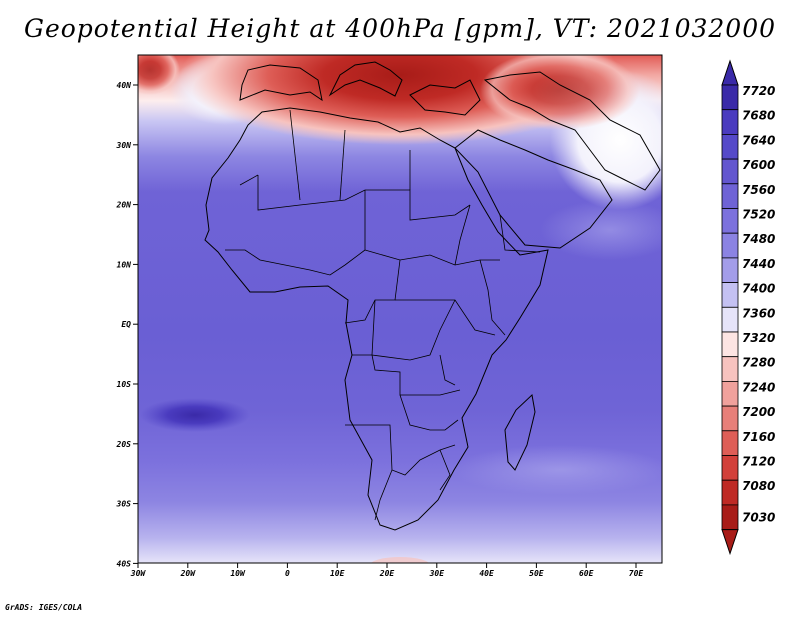 This screenshot has height=618, width=800. Describe the element at coordinates (124, 85) in the screenshot. I see `lat-label: 40N` at that location.